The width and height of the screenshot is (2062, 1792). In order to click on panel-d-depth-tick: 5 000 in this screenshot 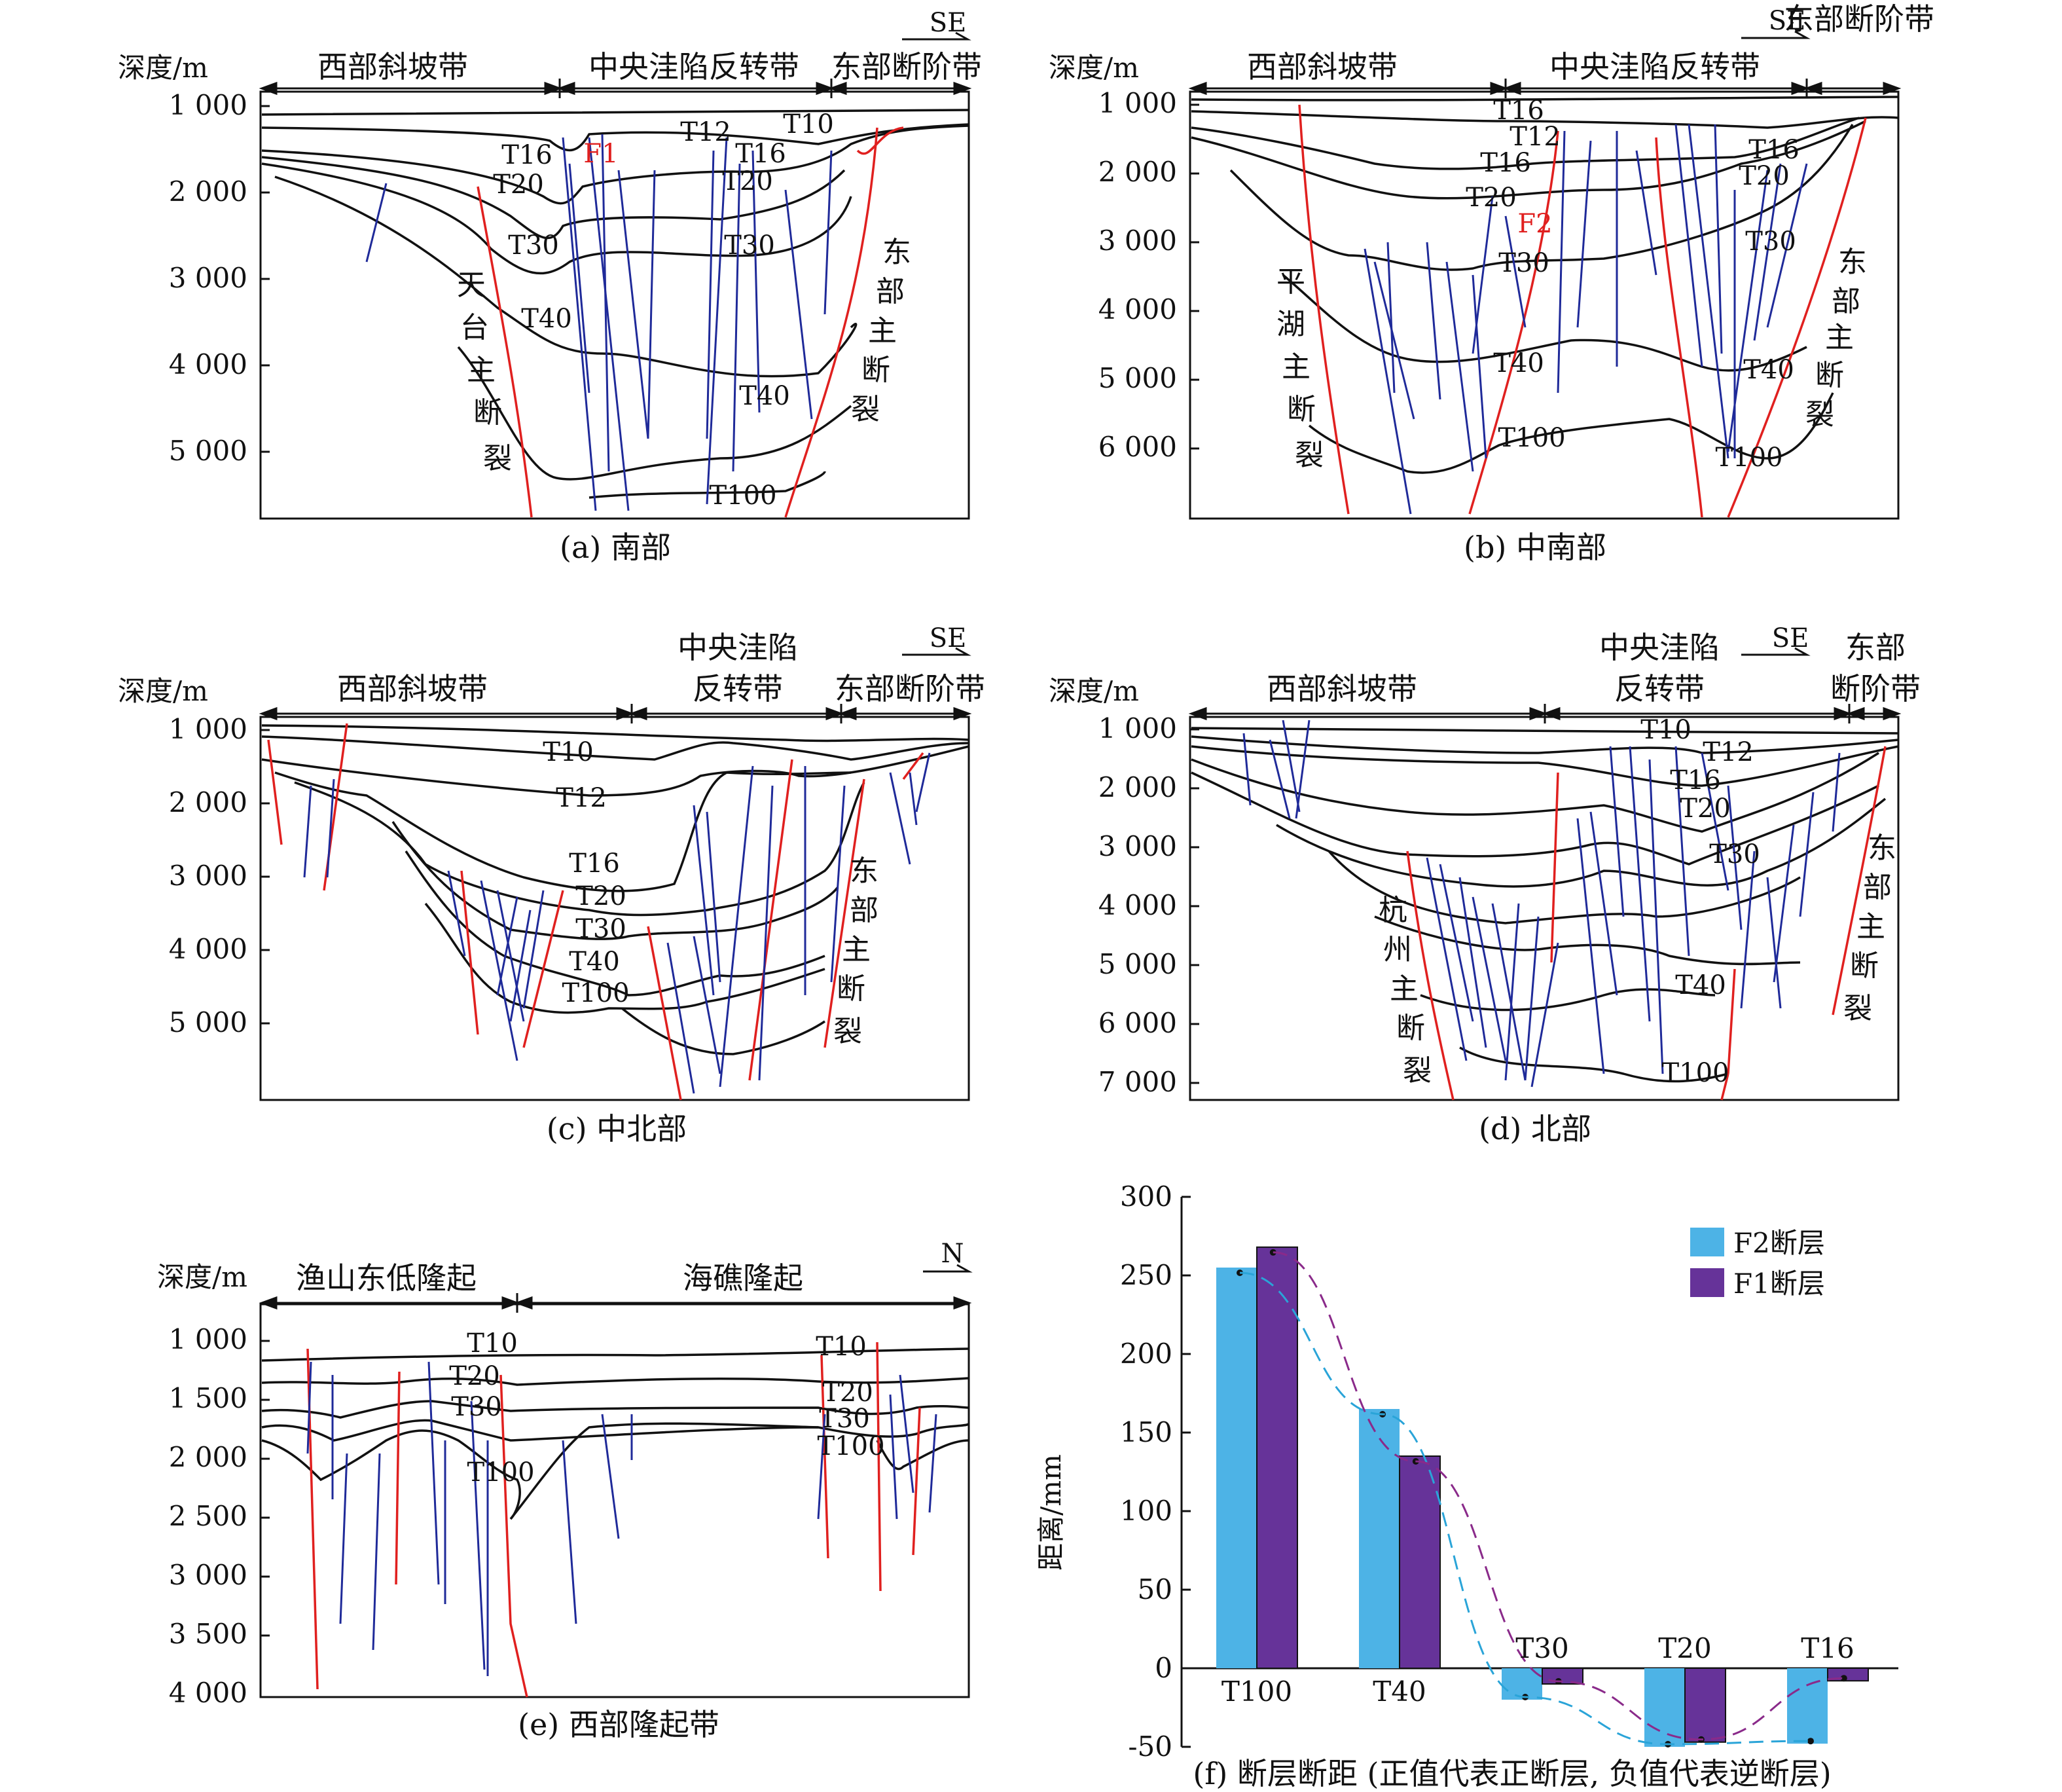, I will do `click(1137, 964)`.